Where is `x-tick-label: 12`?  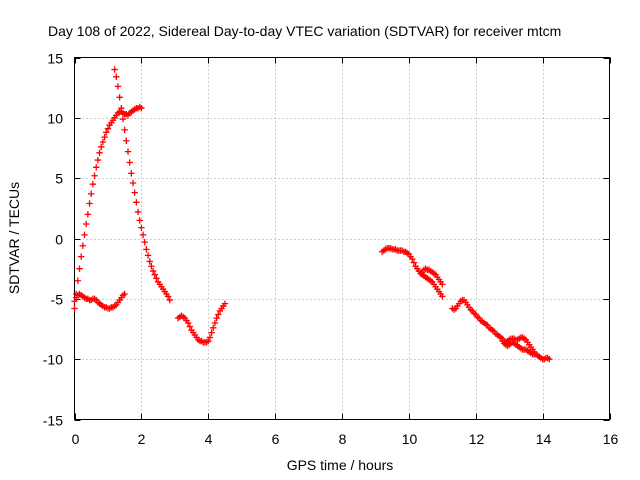
x-tick-label: 12 is located at coordinates (477, 439).